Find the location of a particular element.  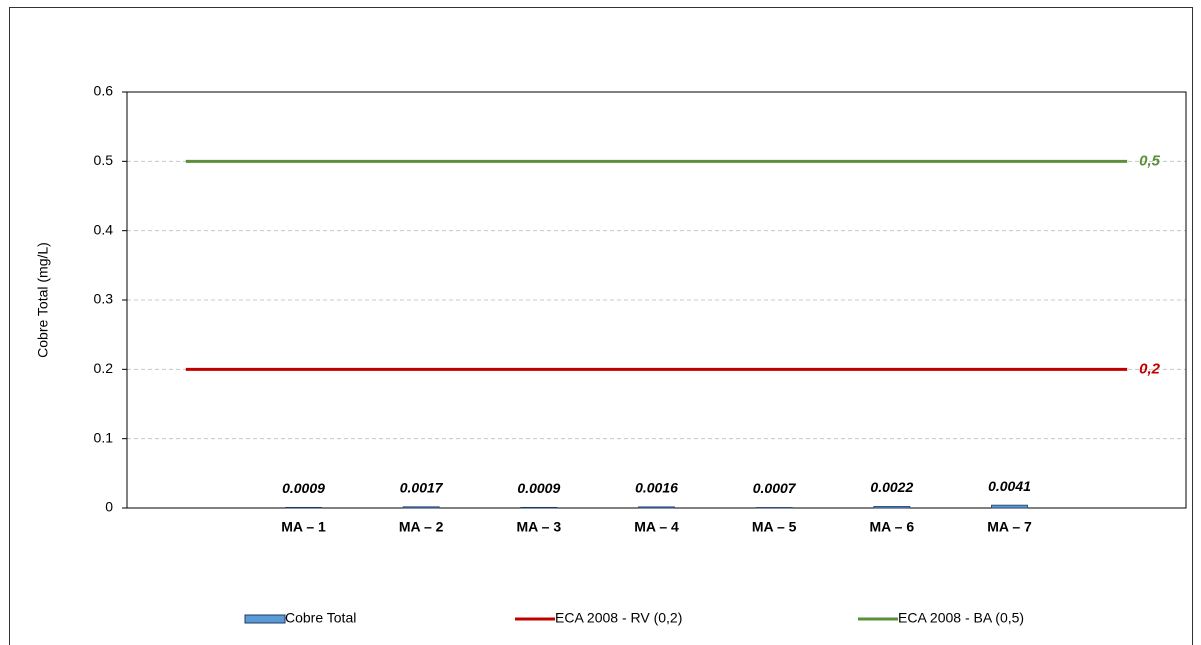

y-axis-label: Cobre Total (mg/L) is located at coordinates (43, 300).